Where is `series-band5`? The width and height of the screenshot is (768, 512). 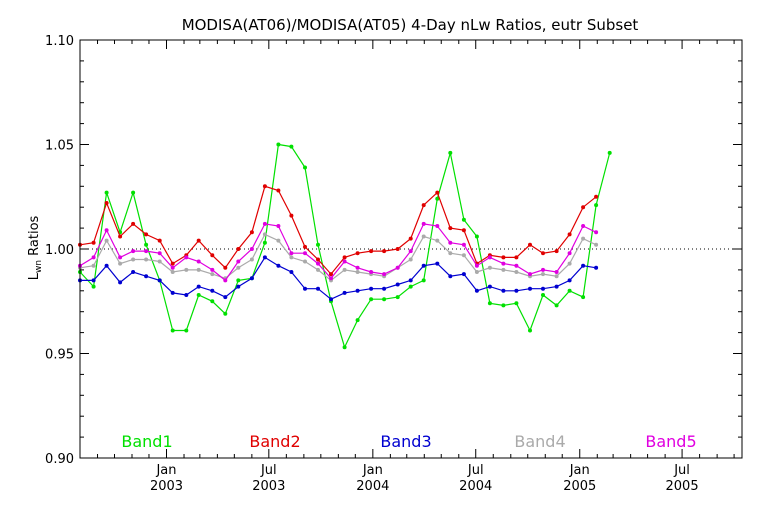
series-band5 is located at coordinates (338, 252).